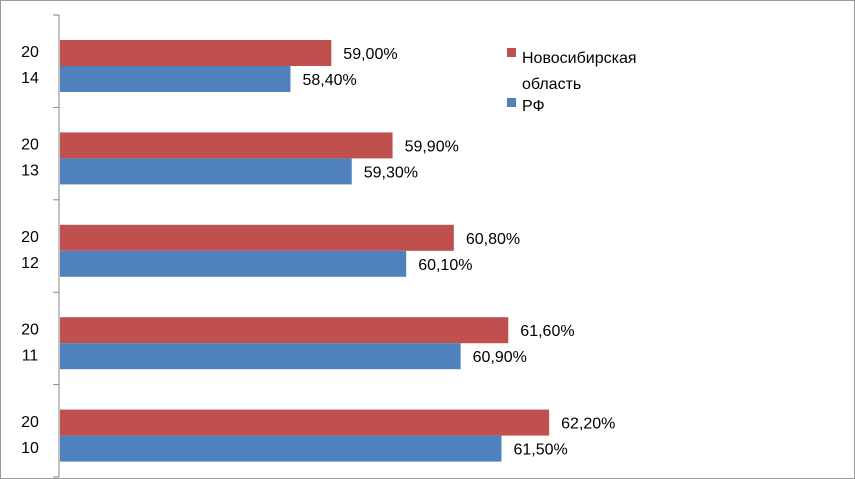 The height and width of the screenshot is (479, 855). I want to click on legend-label: РФ, so click(533, 106).